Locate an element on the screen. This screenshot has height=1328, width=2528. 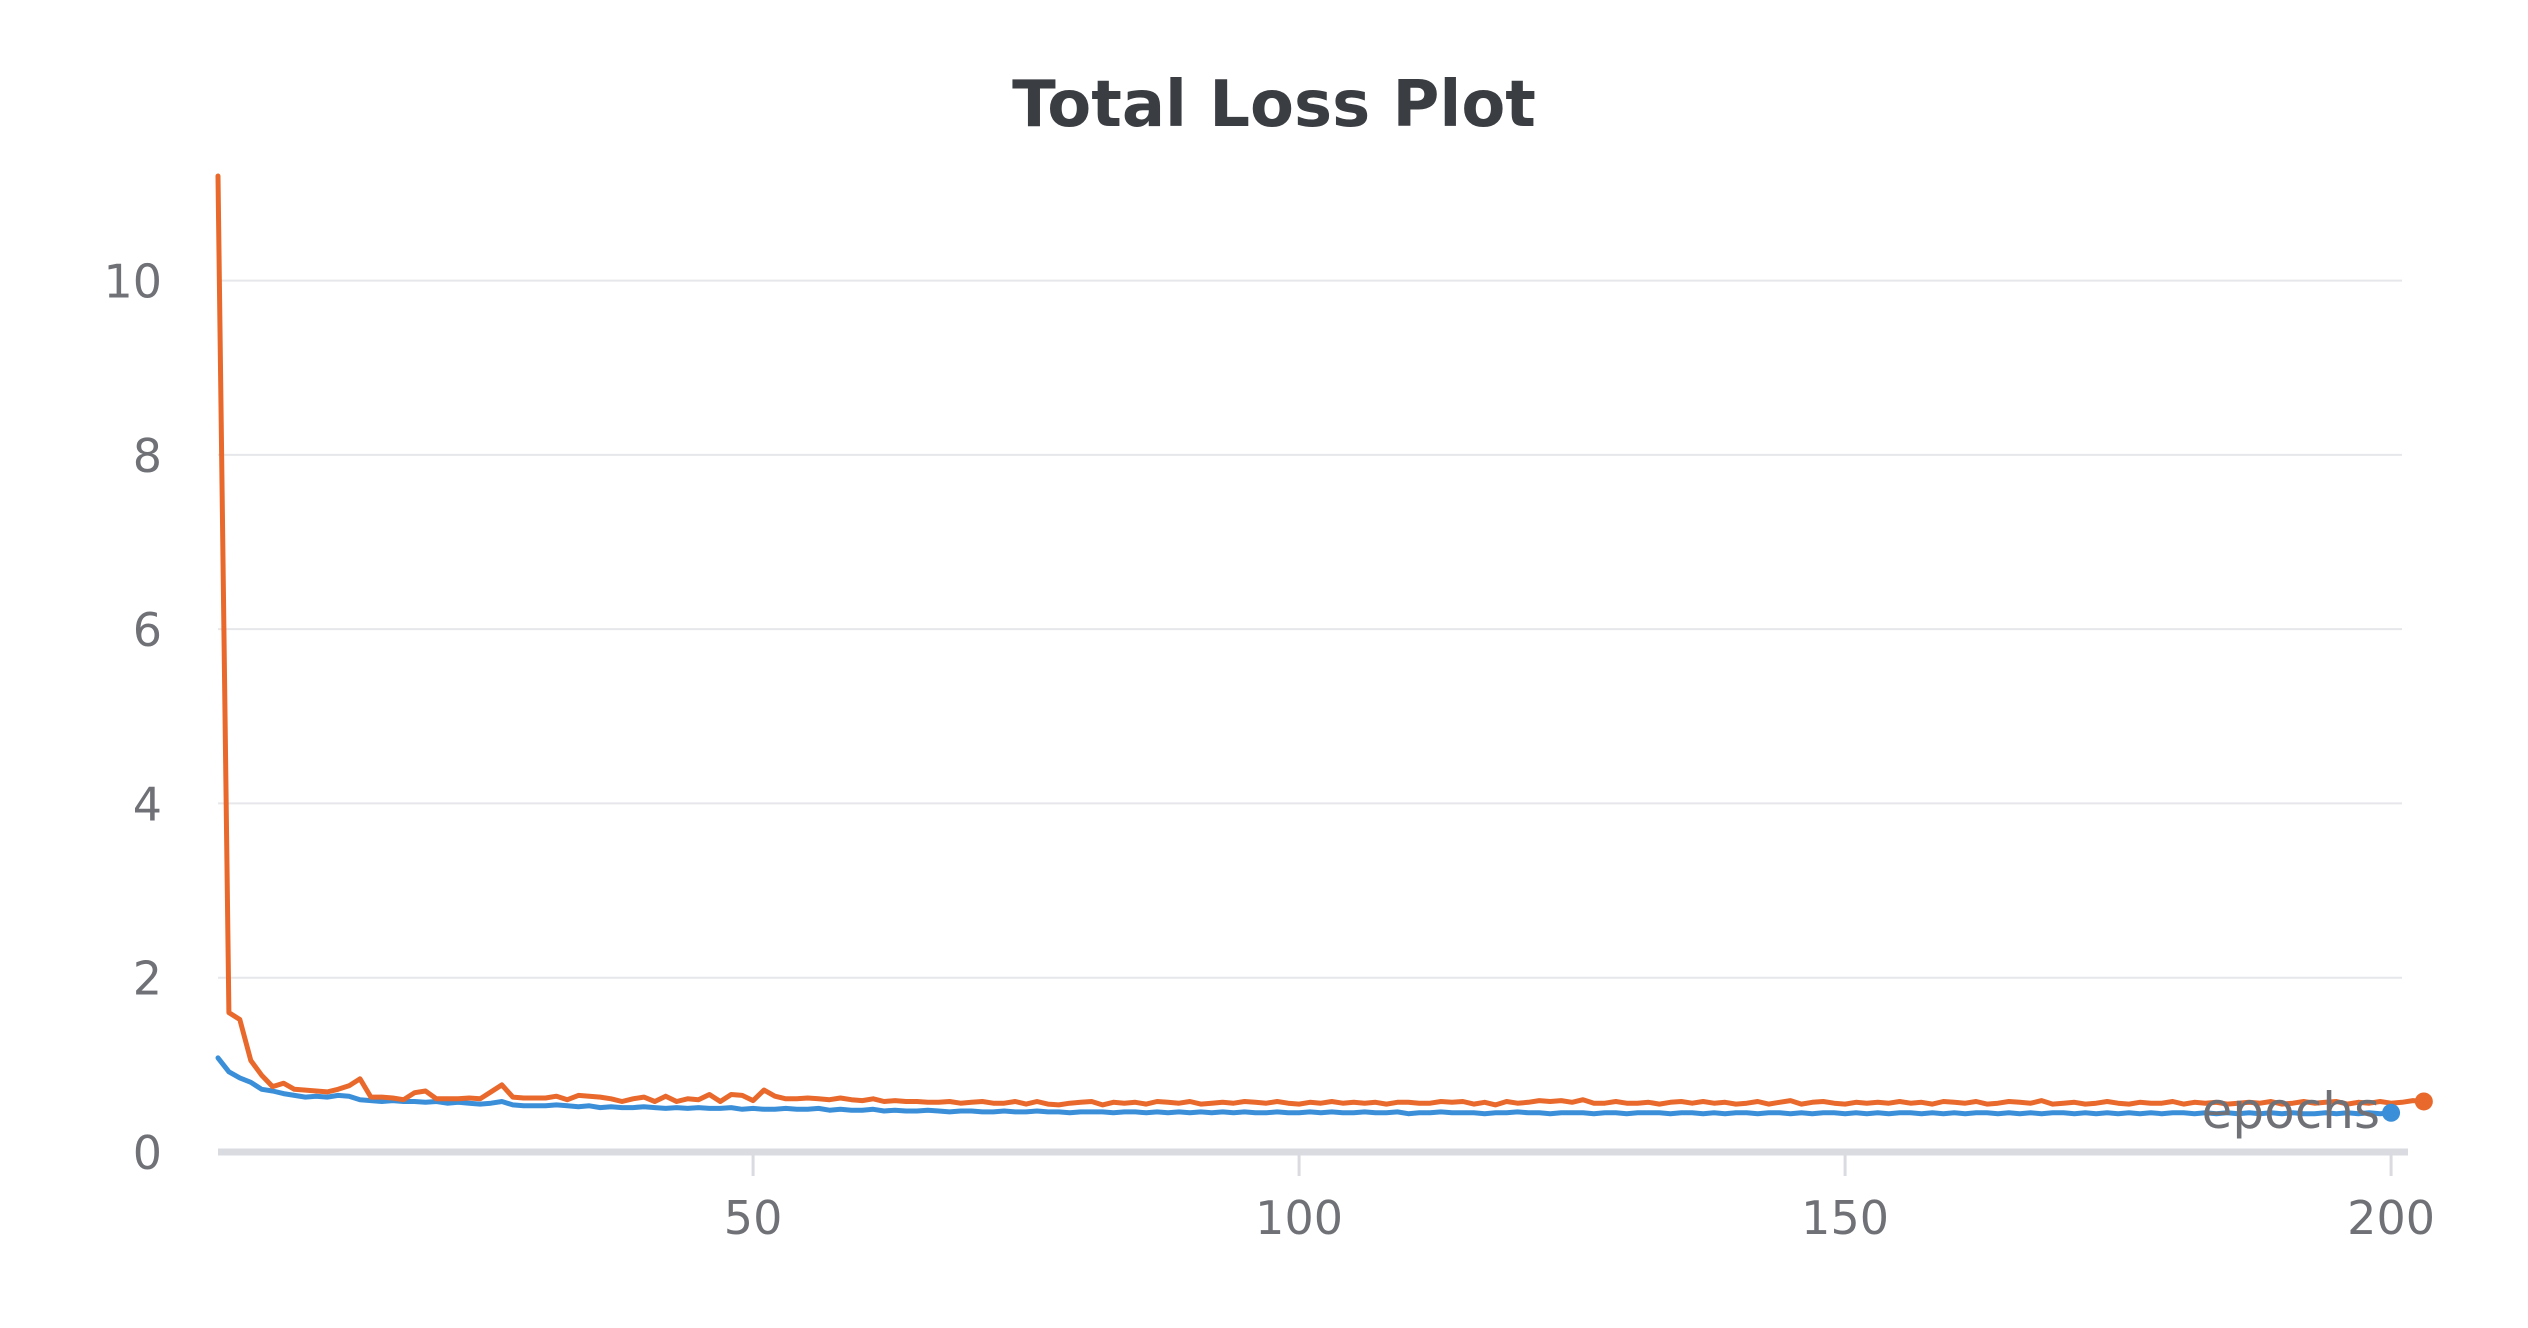
y-tick-label: 10 is located at coordinates (132, 282).